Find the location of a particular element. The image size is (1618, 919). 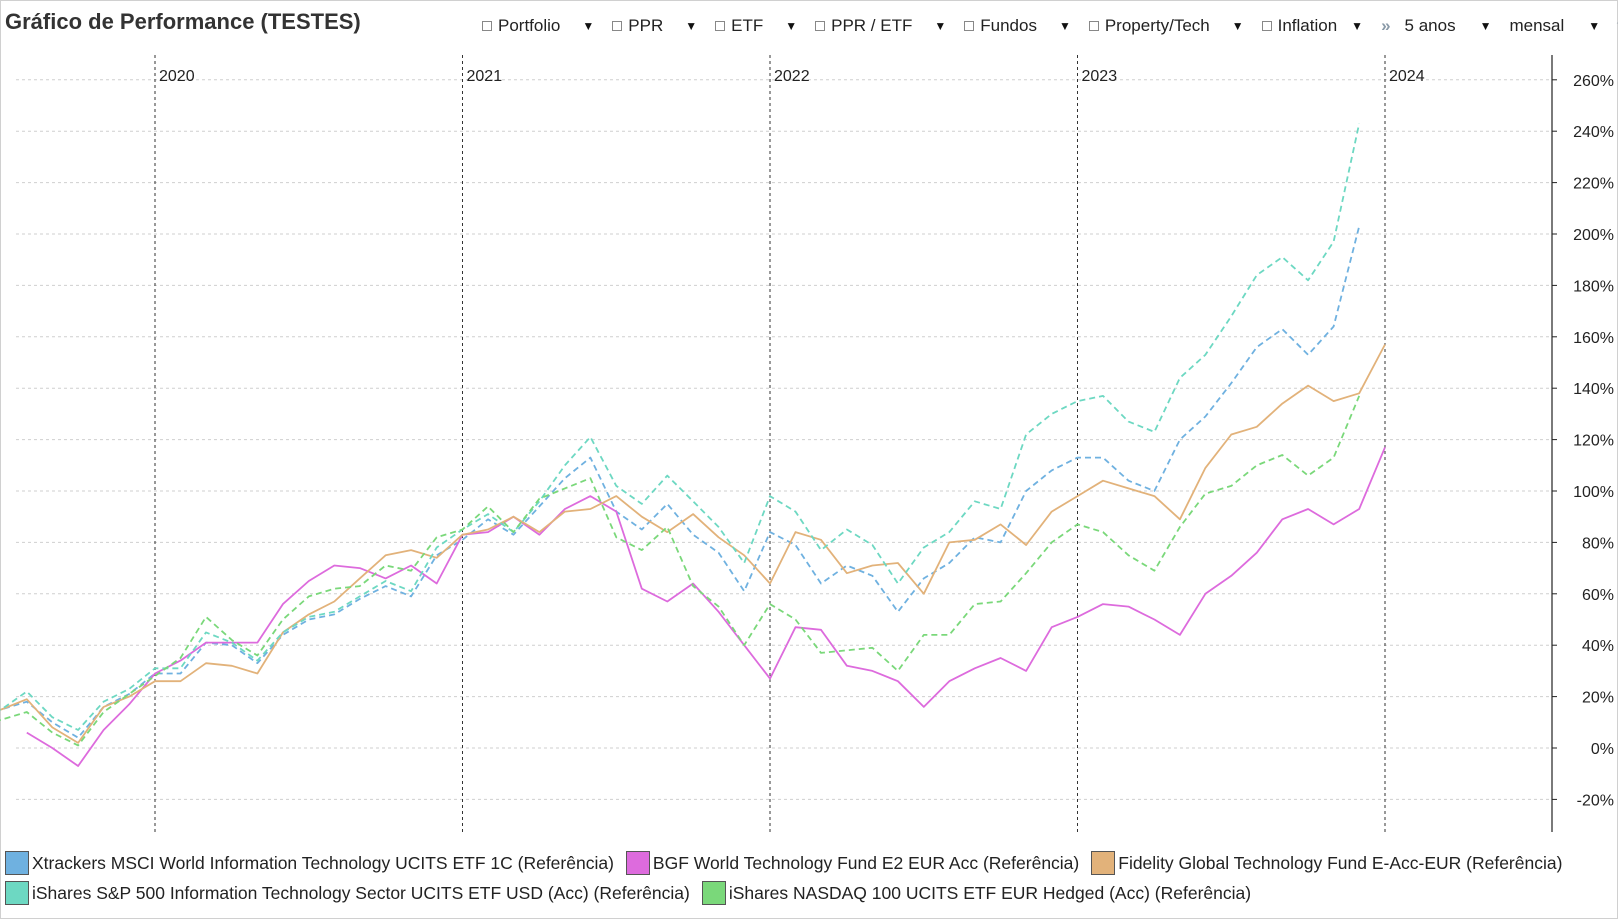

year-label: 2023 is located at coordinates (1100, 76).